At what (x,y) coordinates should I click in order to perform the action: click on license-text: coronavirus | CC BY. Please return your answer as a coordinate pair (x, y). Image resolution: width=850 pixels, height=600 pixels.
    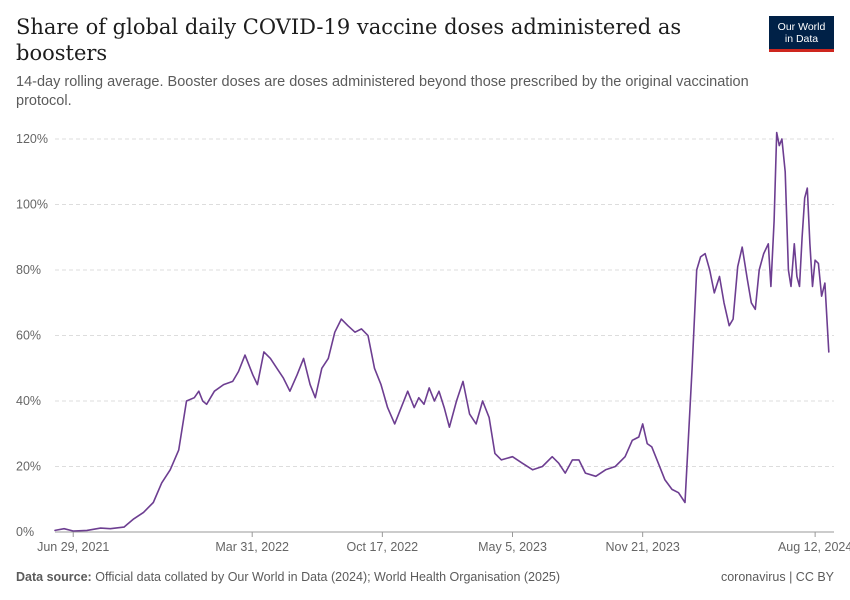
    Looking at the image, I should click on (777, 577).